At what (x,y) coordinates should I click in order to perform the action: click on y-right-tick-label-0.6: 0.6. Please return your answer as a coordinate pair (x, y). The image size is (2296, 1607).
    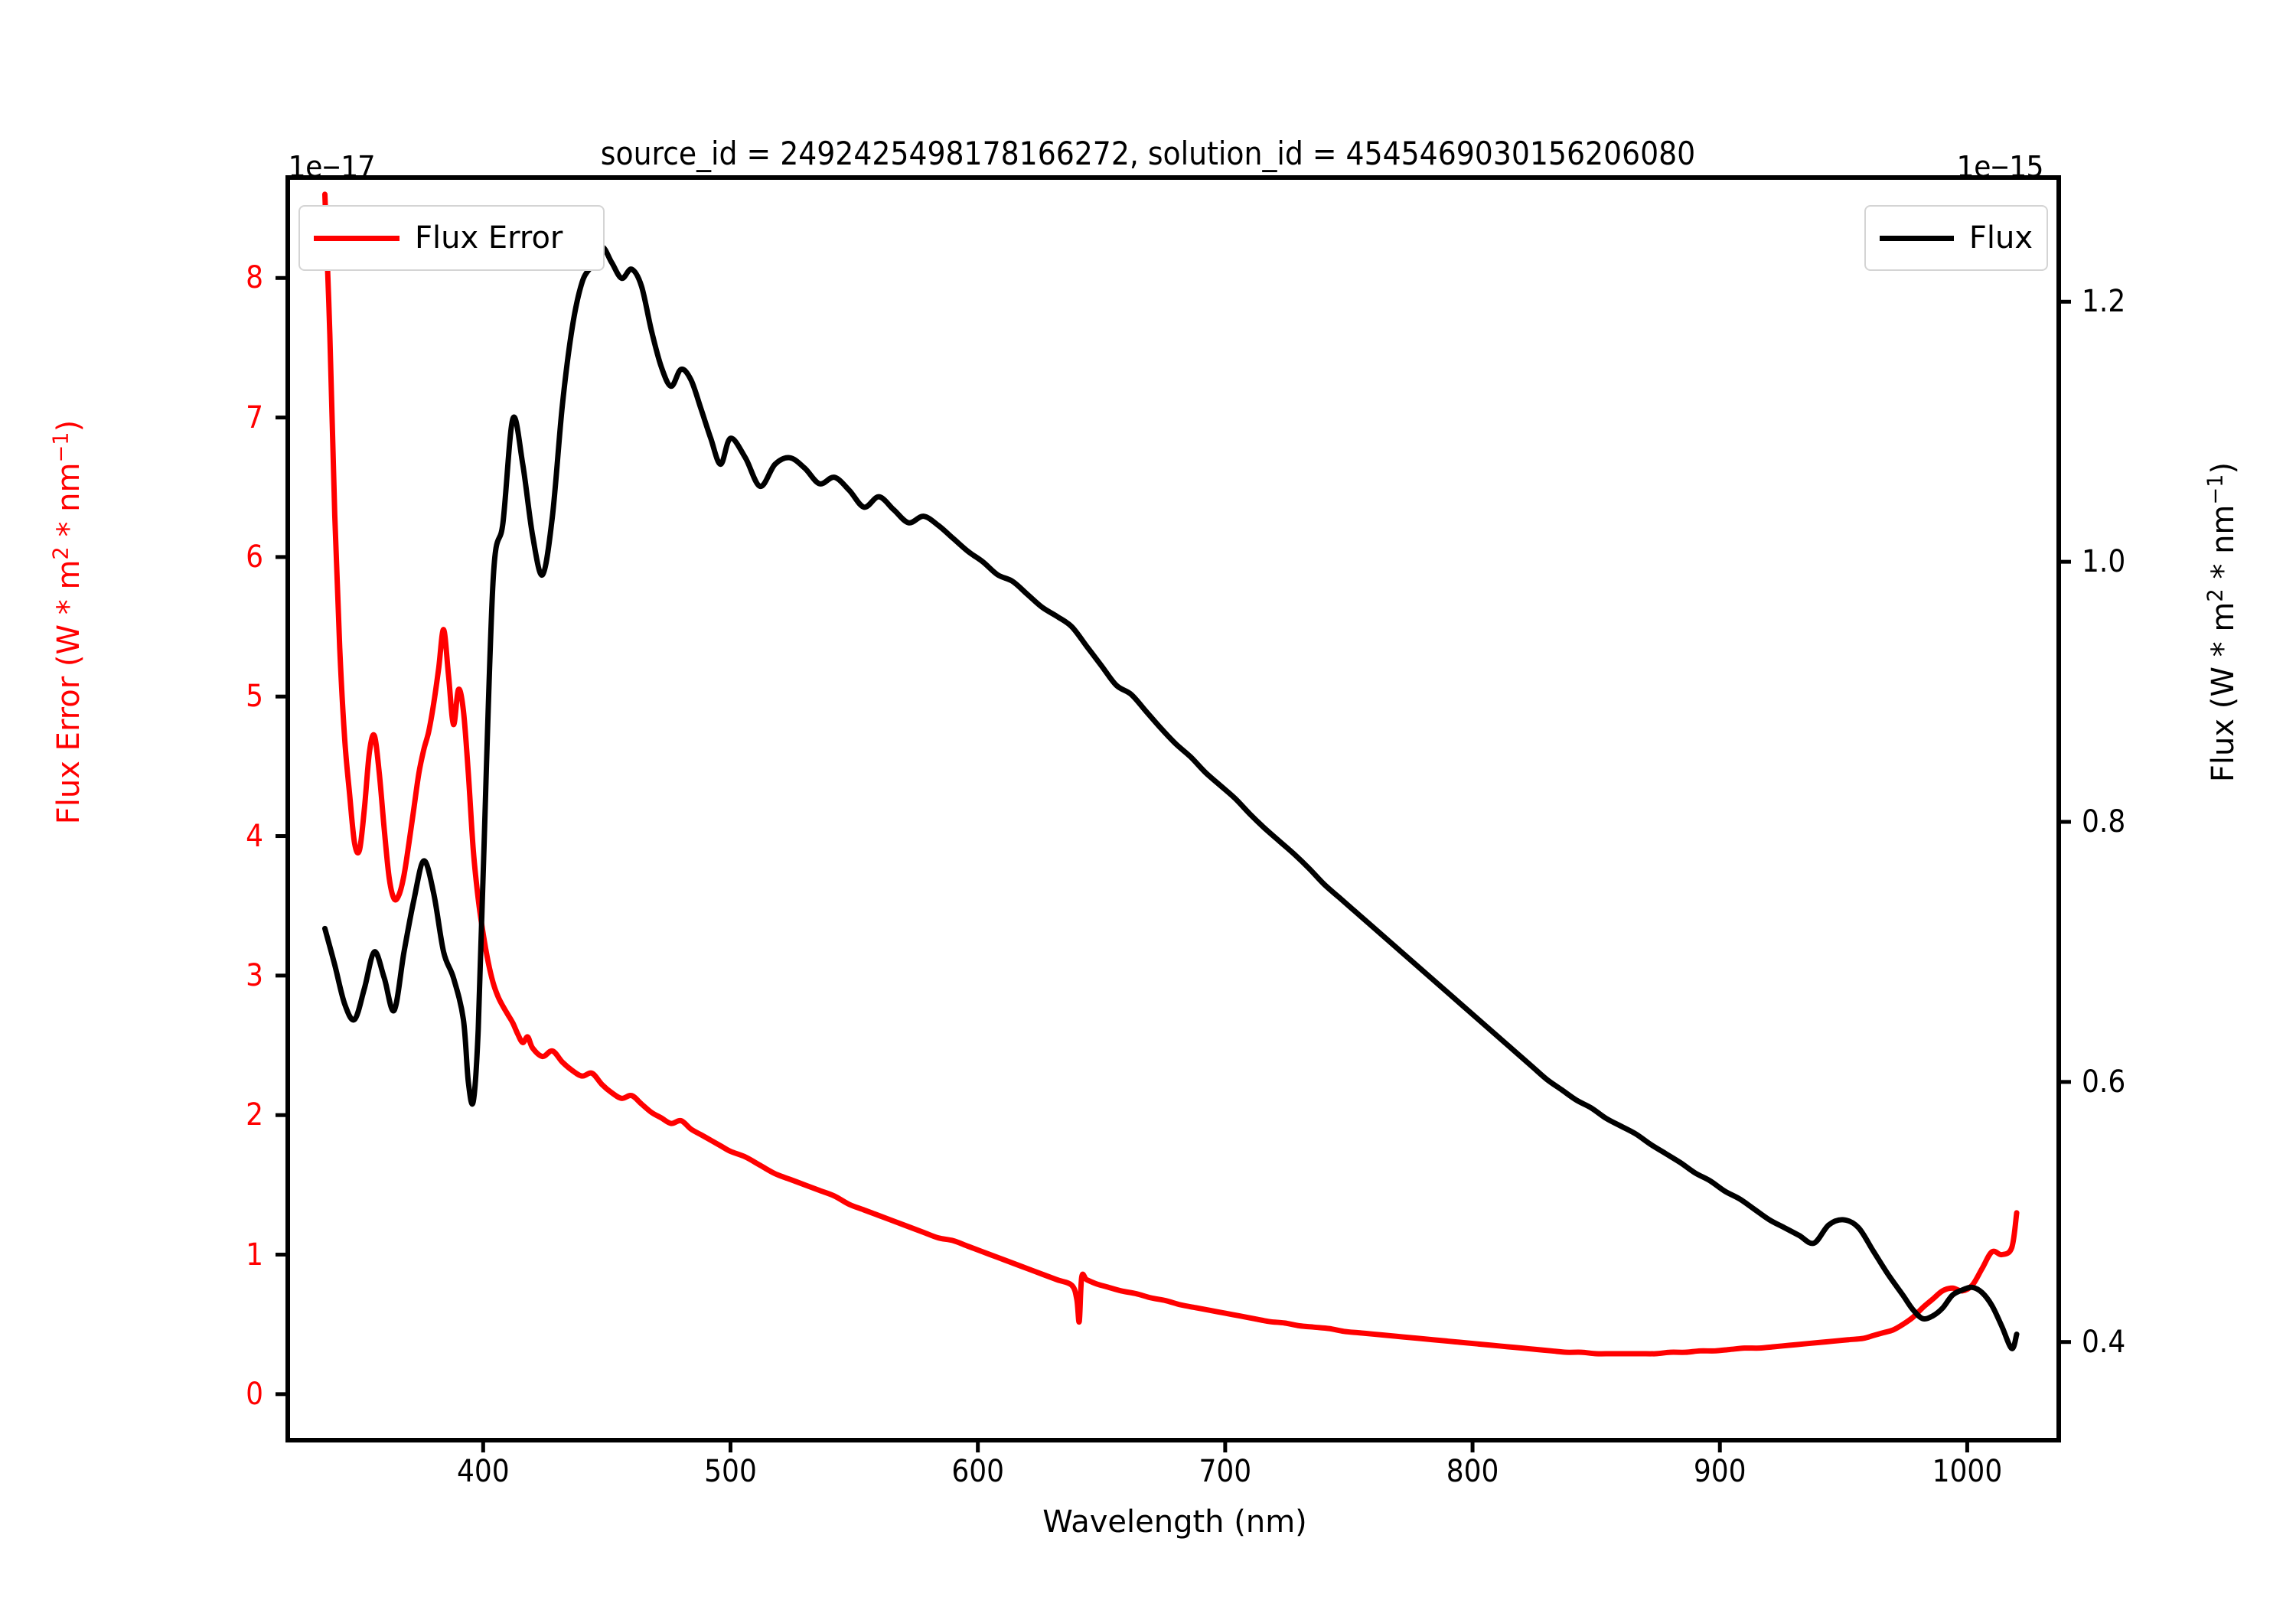
    Looking at the image, I should click on (2104, 1082).